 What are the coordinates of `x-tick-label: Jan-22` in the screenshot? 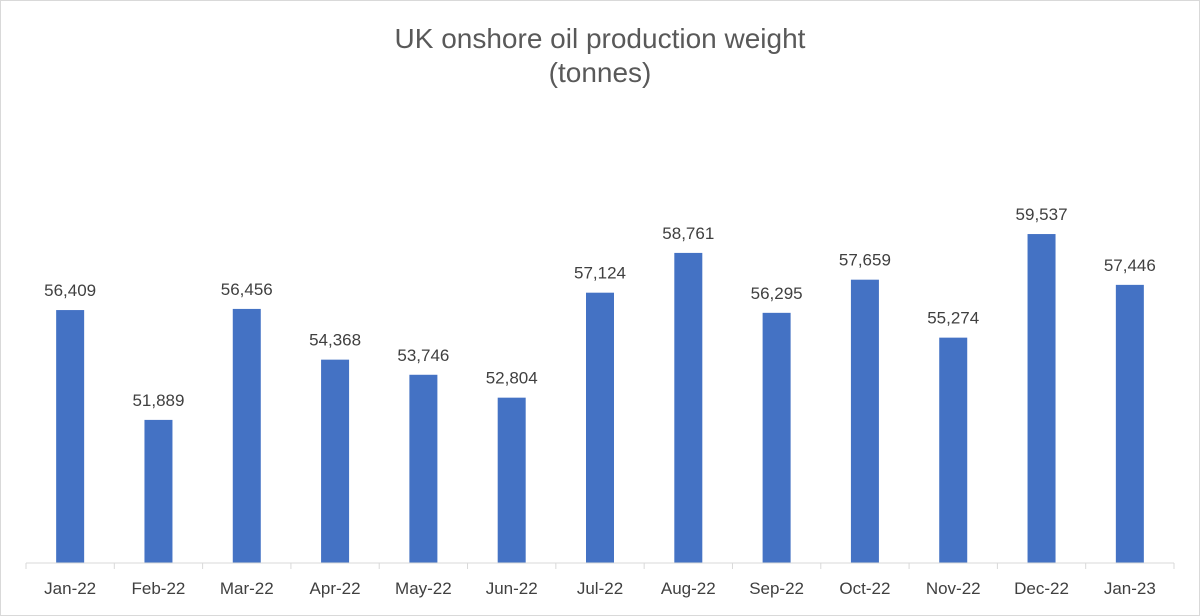 It's located at (70, 588).